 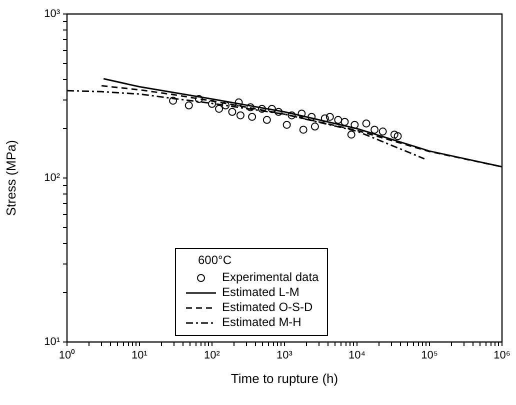 I want to click on y-tick-label: 10², so click(x=52, y=178).